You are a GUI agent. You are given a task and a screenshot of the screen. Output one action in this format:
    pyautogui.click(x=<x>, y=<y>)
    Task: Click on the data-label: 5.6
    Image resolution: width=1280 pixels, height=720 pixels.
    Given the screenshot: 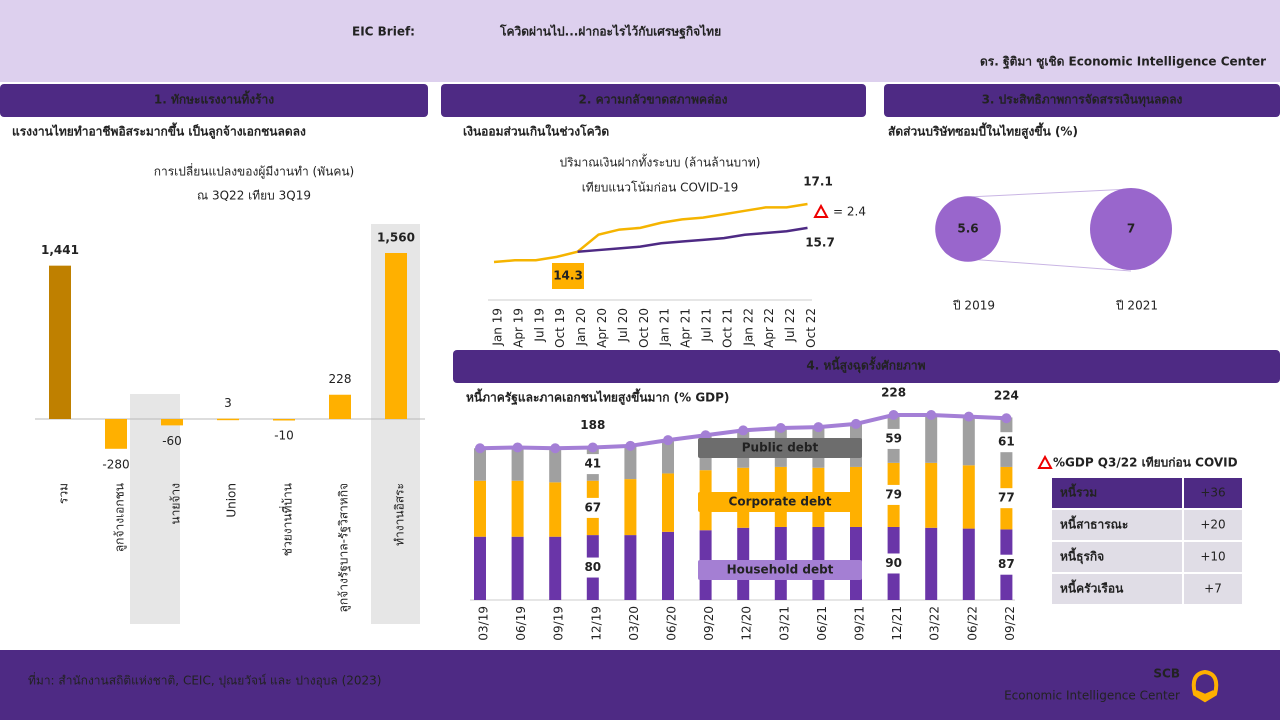 What is the action you would take?
    pyautogui.click(x=967, y=229)
    